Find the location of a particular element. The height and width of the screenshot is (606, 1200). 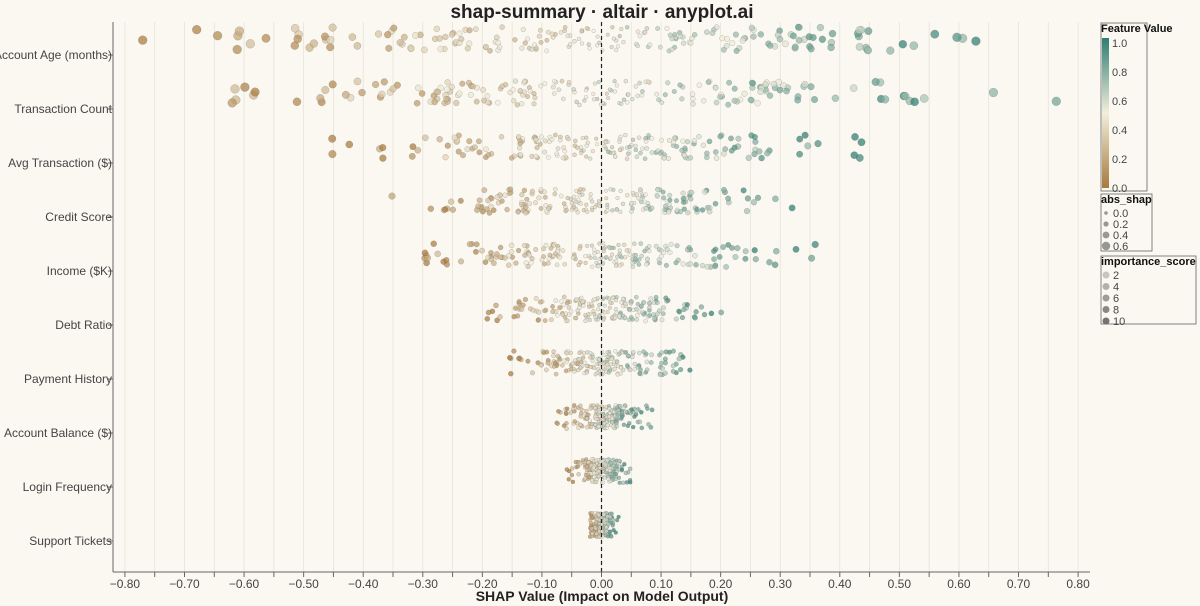

legend-abs-shap-symbol is located at coordinates (1106, 213).